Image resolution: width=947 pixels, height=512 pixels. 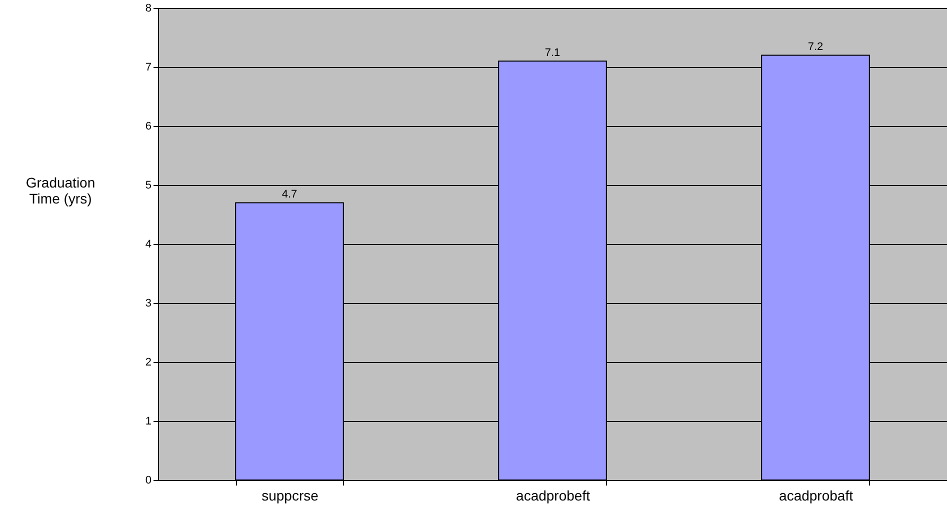 What do you see at coordinates (553, 496) in the screenshot?
I see `x-tick-label: acadprobeft` at bounding box center [553, 496].